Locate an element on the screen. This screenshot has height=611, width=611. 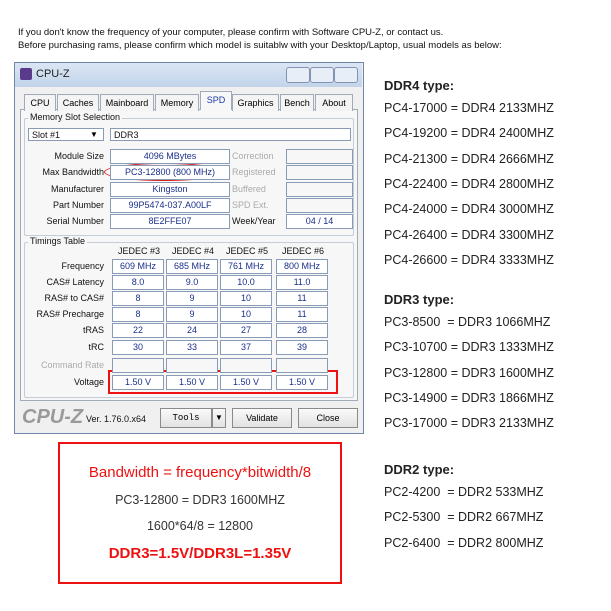
tab: CPU is located at coordinates (40, 102).